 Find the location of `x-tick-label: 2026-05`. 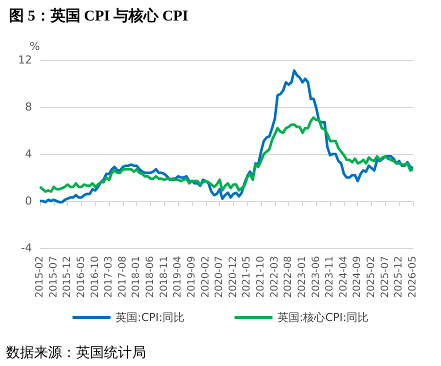

x-tick-label: 2026-05 is located at coordinates (413, 277).